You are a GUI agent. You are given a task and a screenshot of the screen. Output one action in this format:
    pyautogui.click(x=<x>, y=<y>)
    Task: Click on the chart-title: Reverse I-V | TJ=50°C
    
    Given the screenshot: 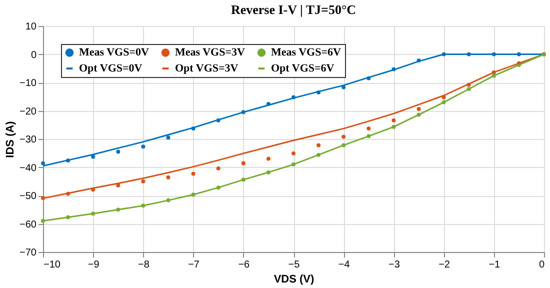 What is the action you would take?
    pyautogui.click(x=293, y=9)
    